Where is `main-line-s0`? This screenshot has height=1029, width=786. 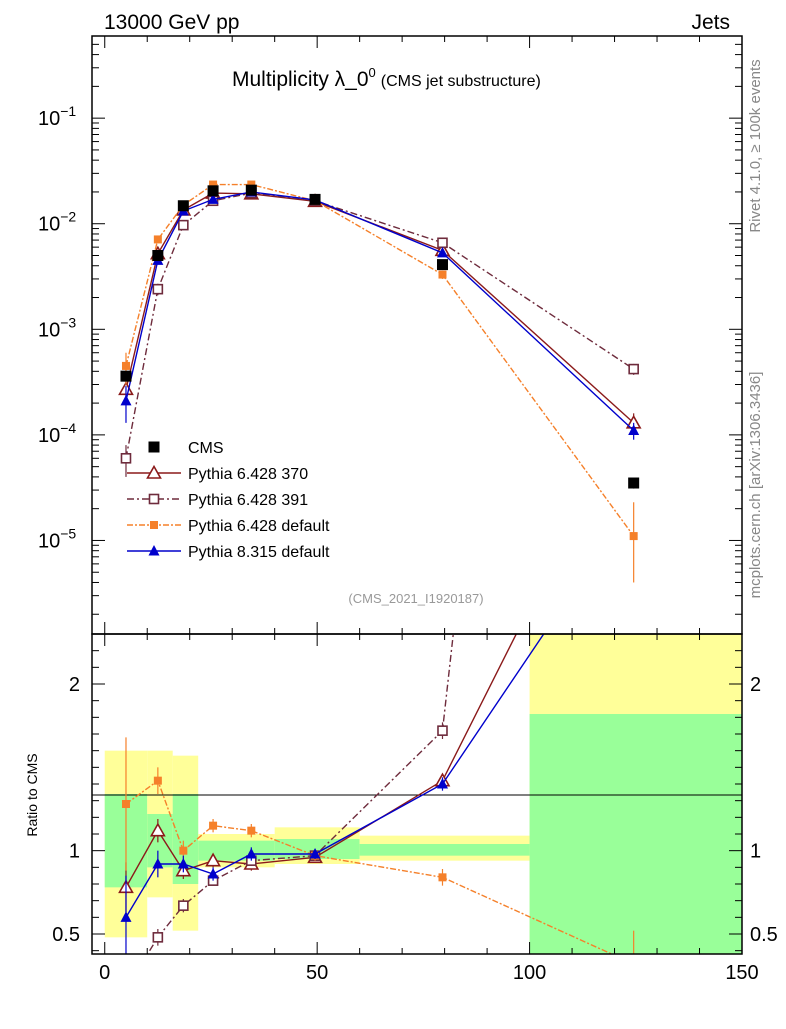 main-line-s0 is located at coordinates (380, 308).